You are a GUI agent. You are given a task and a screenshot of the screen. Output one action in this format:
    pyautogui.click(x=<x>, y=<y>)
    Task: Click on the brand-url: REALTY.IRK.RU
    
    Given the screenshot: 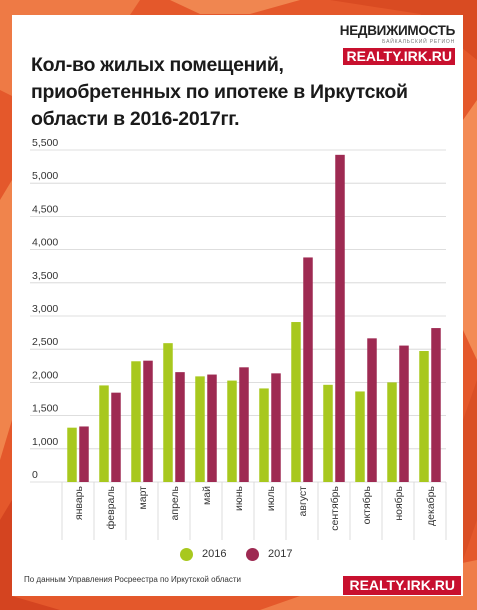 What is the action you would take?
    pyautogui.click(x=399, y=56)
    